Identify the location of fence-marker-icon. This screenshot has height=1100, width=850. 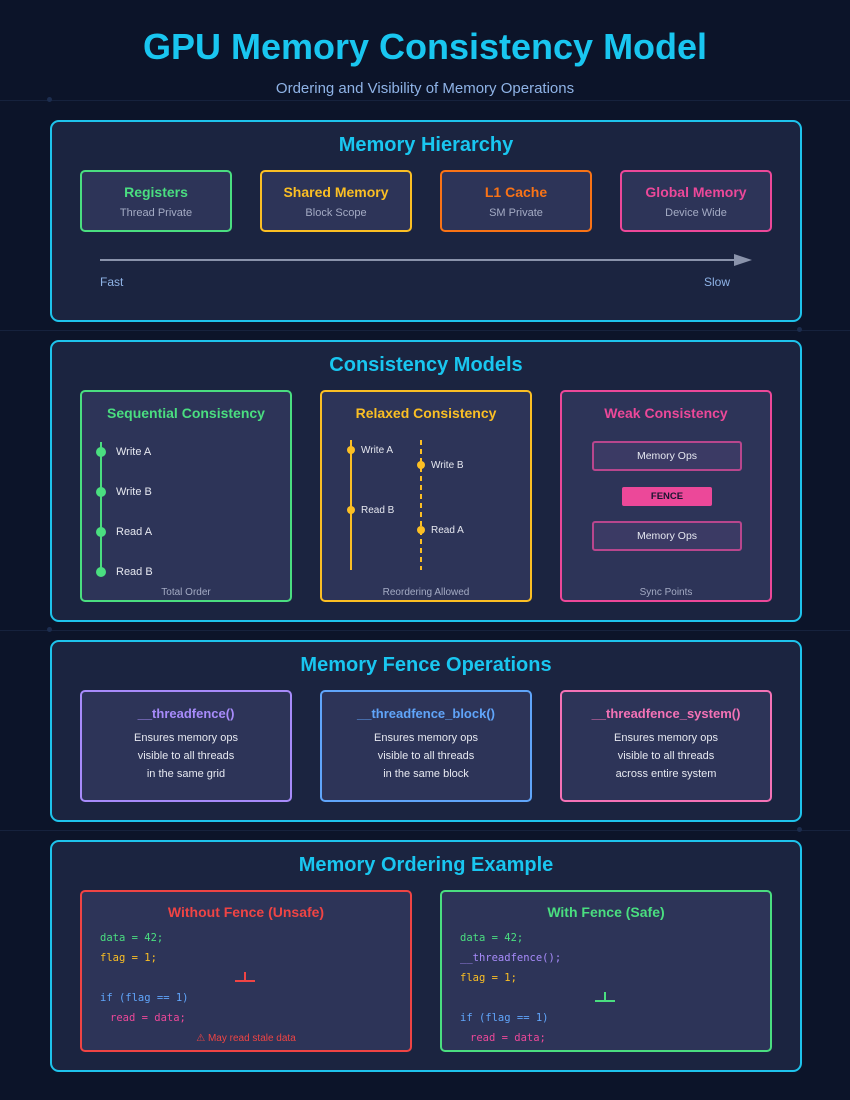
(605, 997).